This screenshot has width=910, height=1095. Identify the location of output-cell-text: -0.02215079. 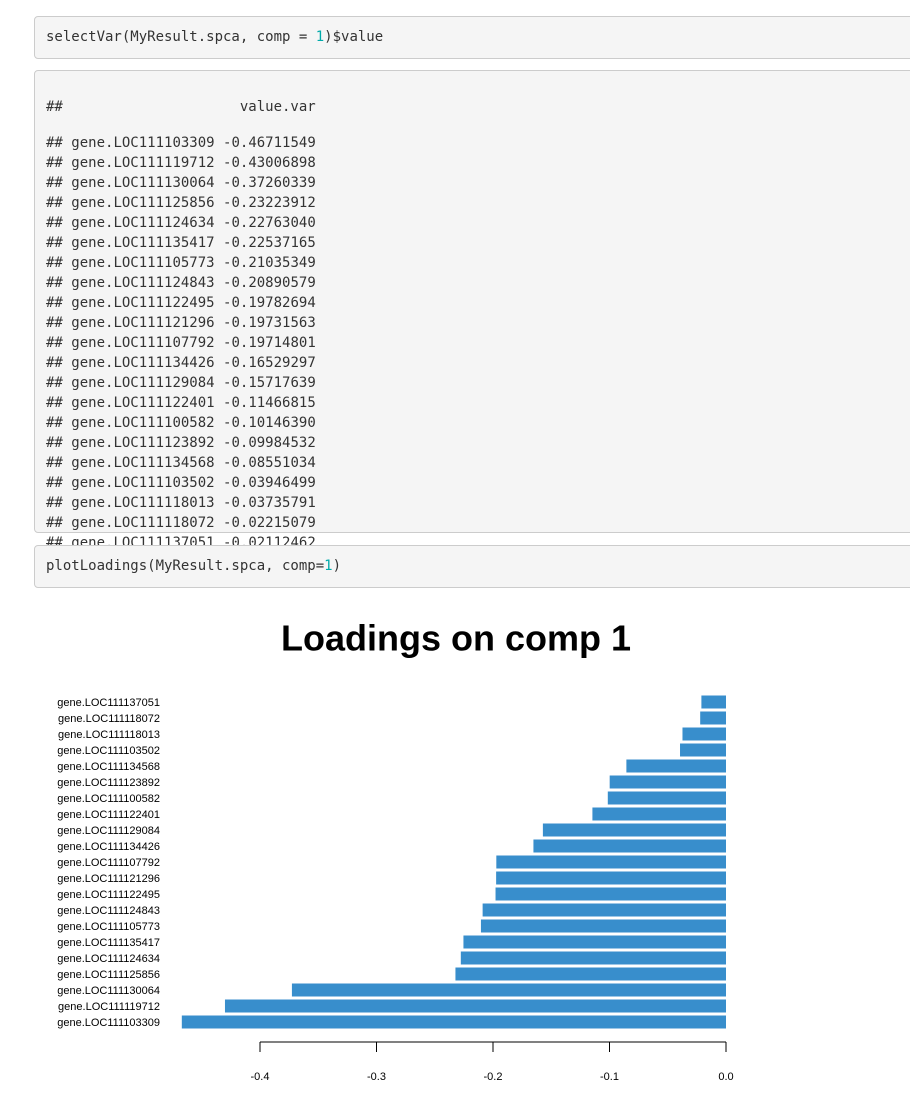
(269, 523).